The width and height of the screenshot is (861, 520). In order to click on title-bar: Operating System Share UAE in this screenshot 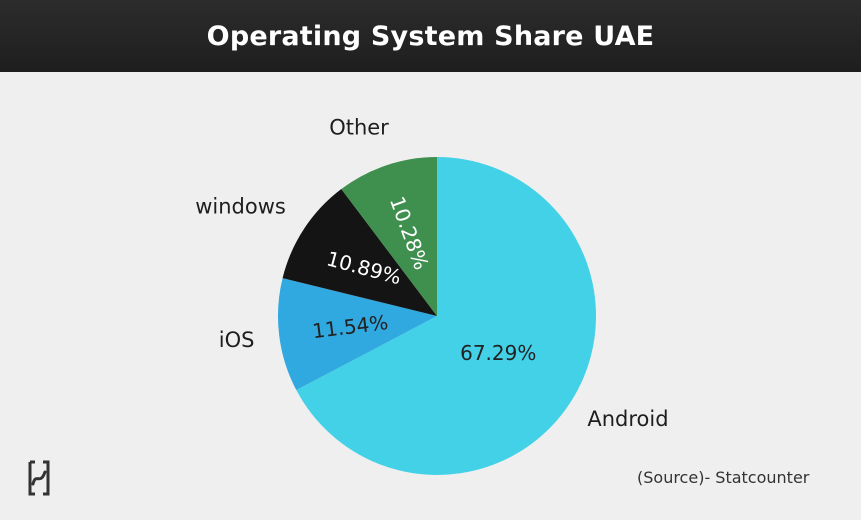, I will do `click(430, 36)`.